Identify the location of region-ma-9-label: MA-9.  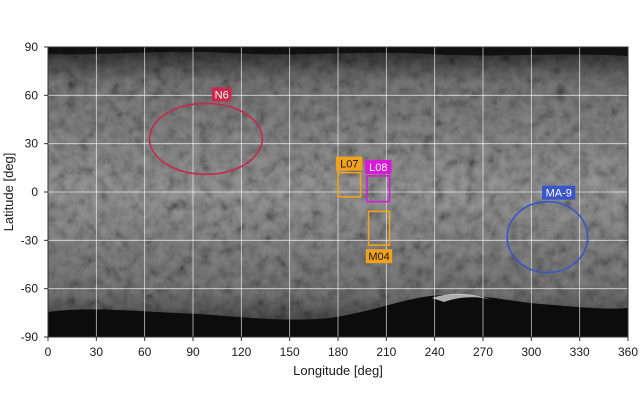
(559, 194).